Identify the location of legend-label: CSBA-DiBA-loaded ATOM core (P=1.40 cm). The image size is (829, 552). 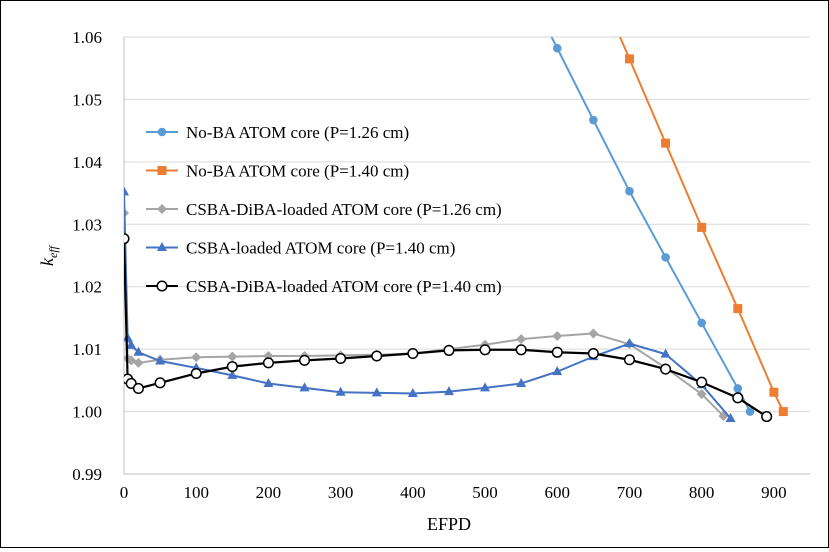
(344, 286).